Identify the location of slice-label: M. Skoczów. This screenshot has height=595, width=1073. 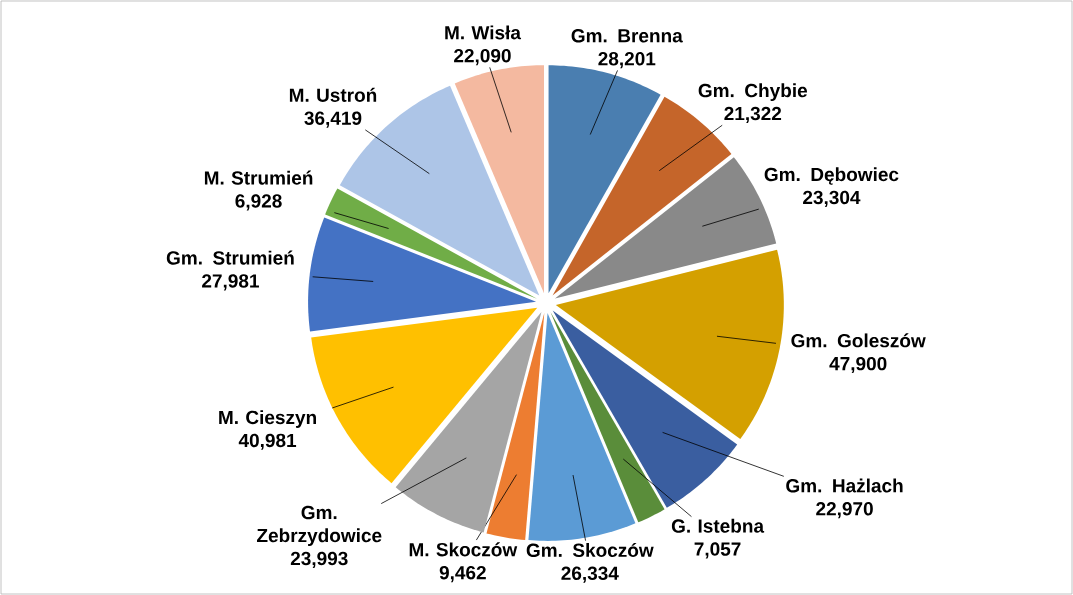
(463, 549).